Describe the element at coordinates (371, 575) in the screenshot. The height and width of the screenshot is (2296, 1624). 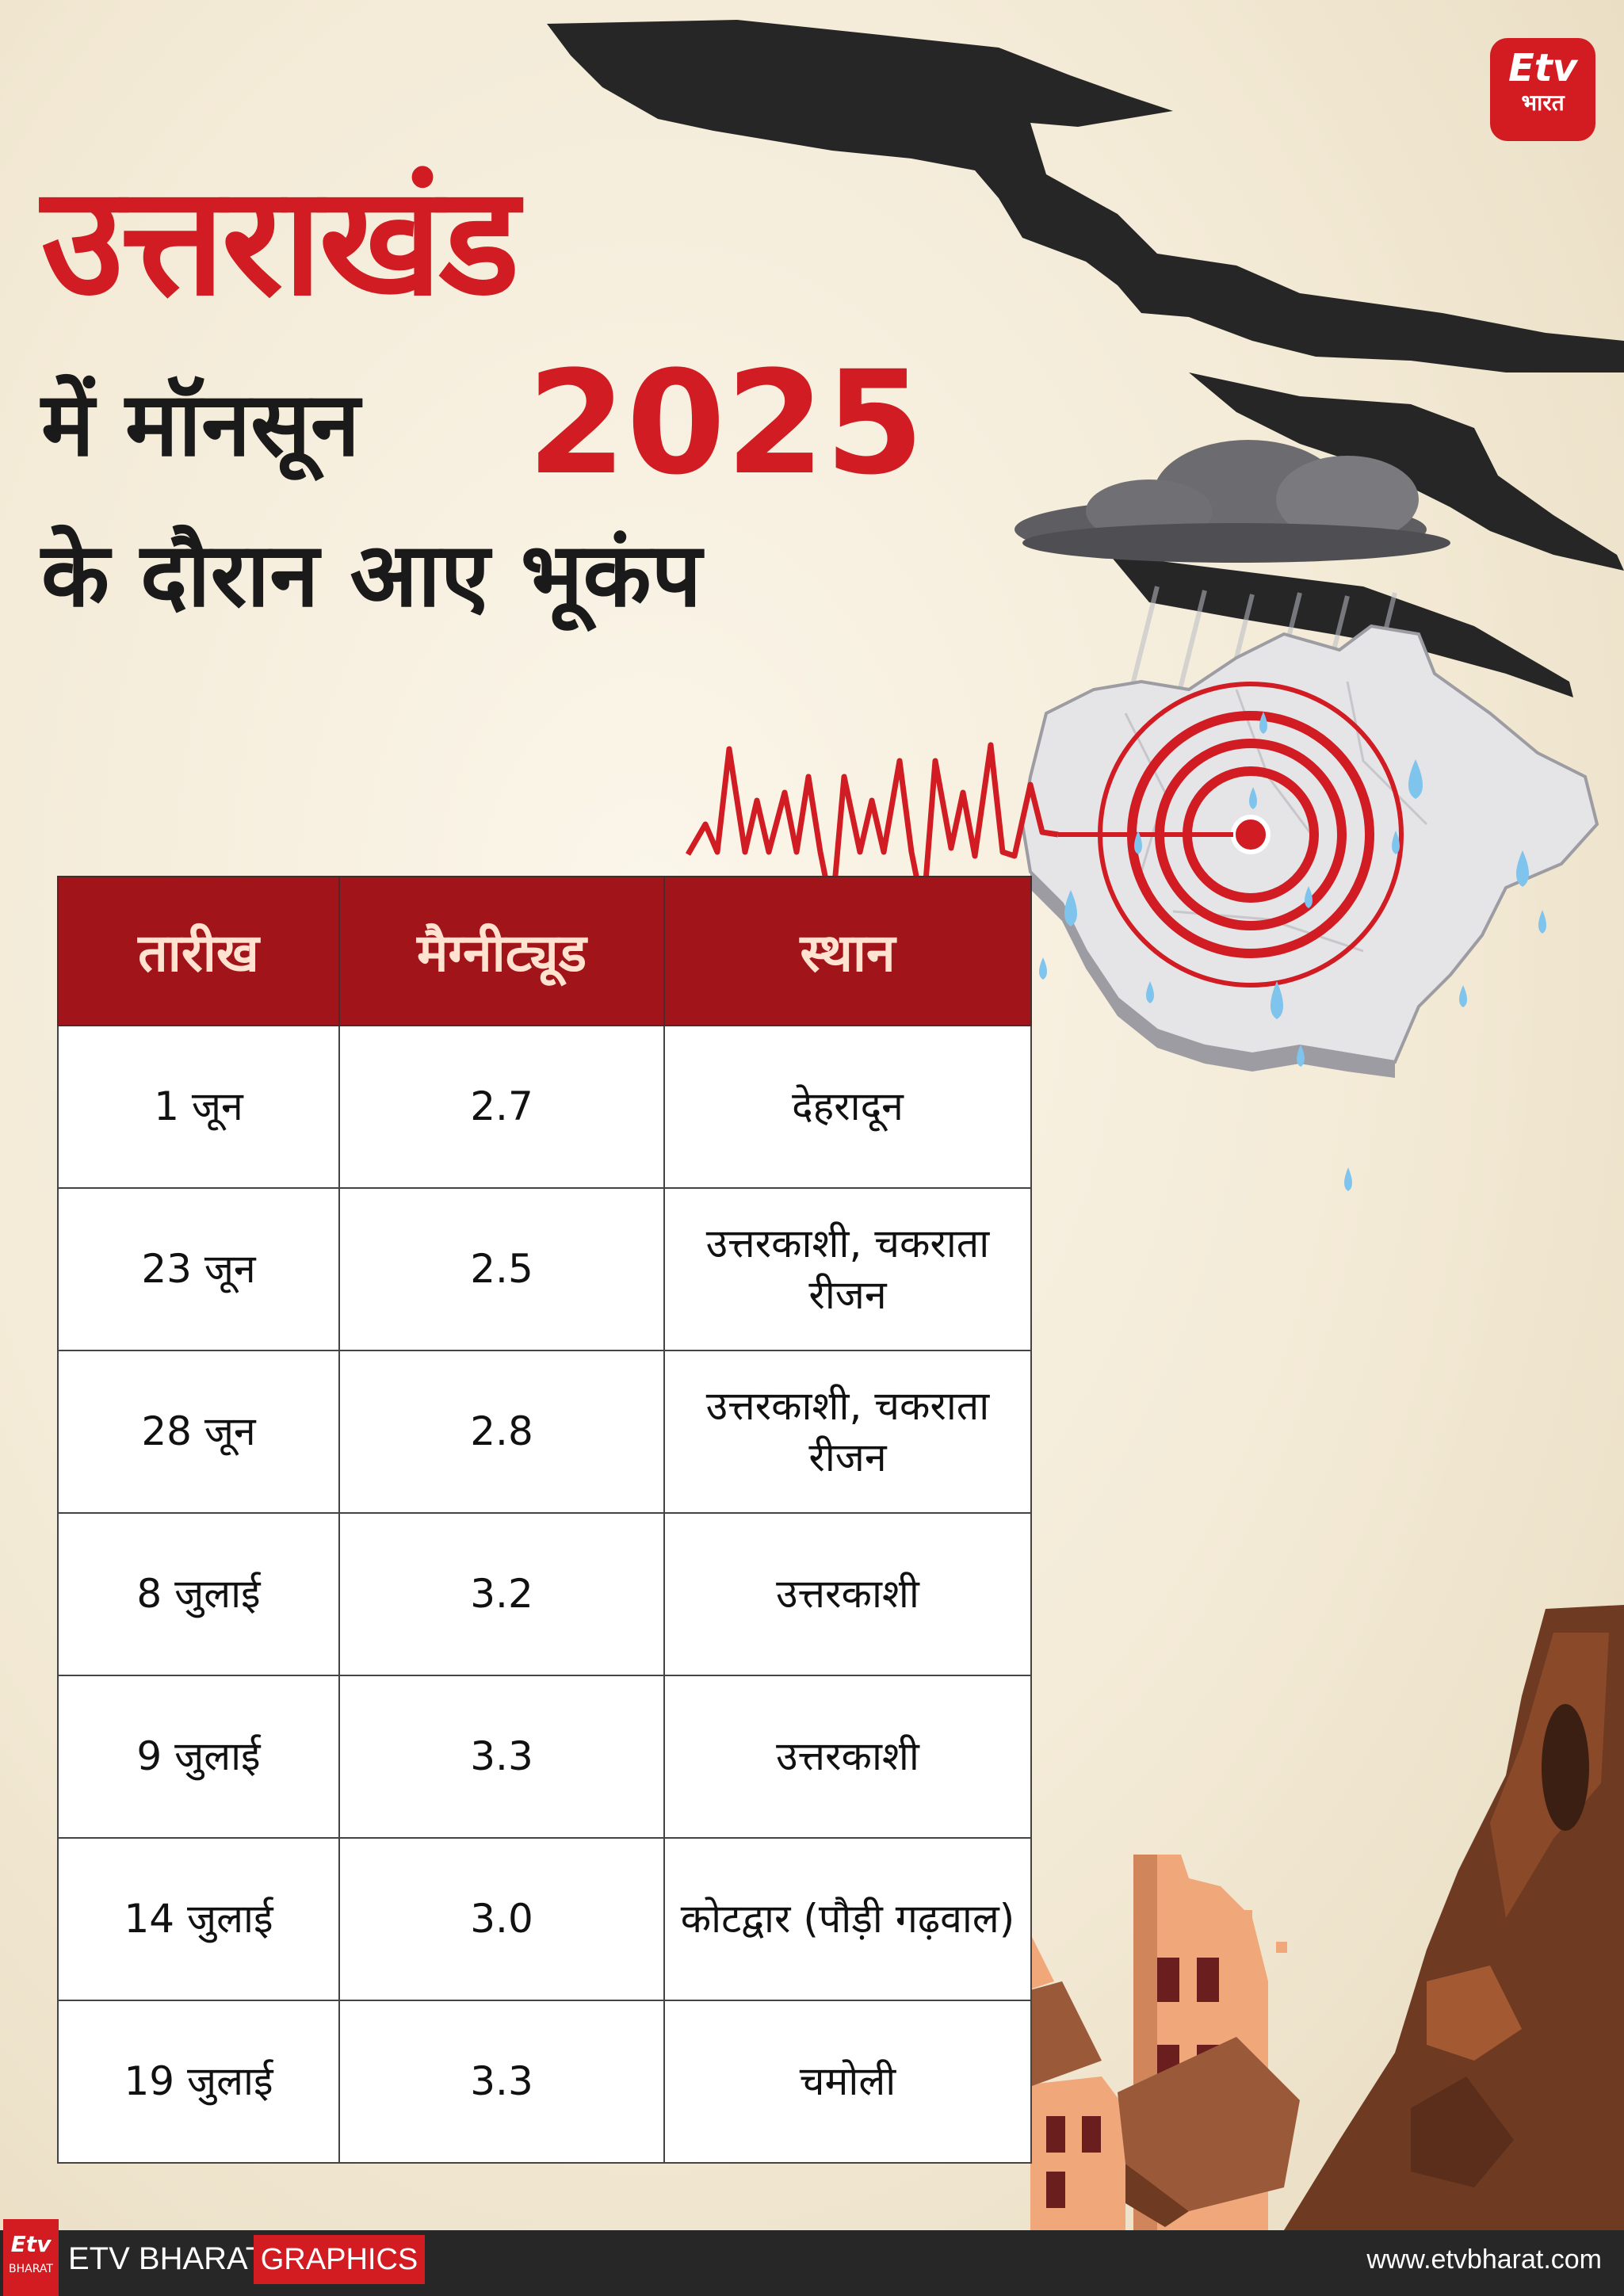
I see `title-line-3: के दौरान आए भूकंप` at that location.